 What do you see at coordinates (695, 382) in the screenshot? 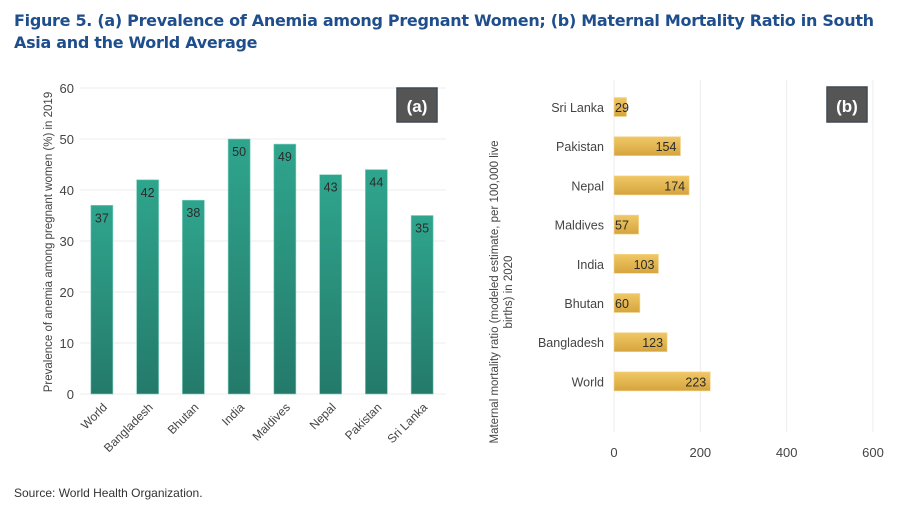
I see `data-label: 223` at bounding box center [695, 382].